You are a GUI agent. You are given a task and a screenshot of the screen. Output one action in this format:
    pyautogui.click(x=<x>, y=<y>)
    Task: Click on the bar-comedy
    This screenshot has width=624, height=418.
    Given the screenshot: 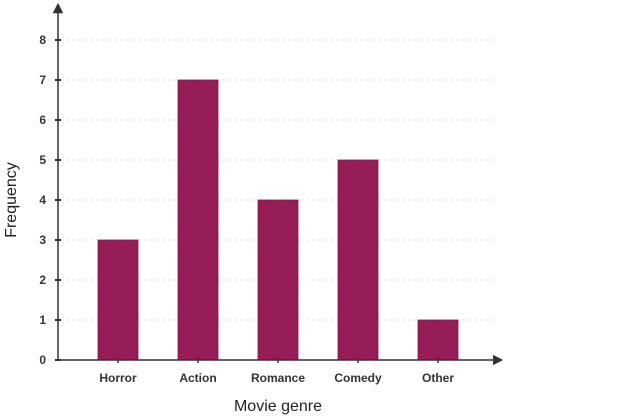 What is the action you would take?
    pyautogui.click(x=358, y=260)
    